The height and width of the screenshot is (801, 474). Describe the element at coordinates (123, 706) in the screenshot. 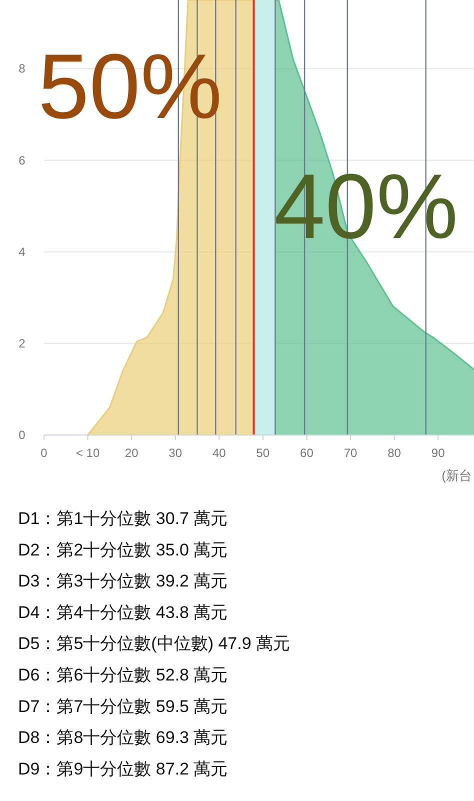

I see `text: D7：第7十分位數 59.5 萬元` at that location.